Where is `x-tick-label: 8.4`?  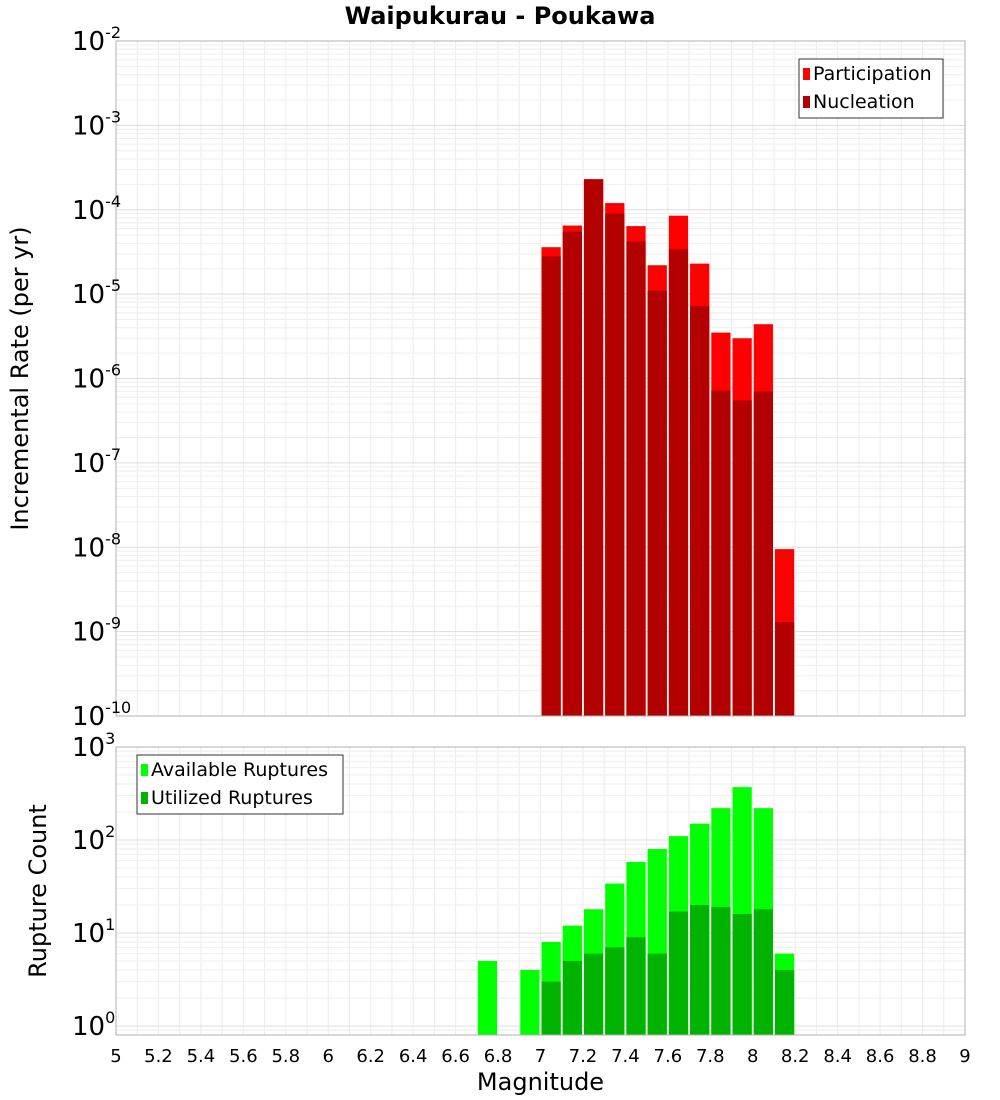 x-tick-label: 8.4 is located at coordinates (837, 1056).